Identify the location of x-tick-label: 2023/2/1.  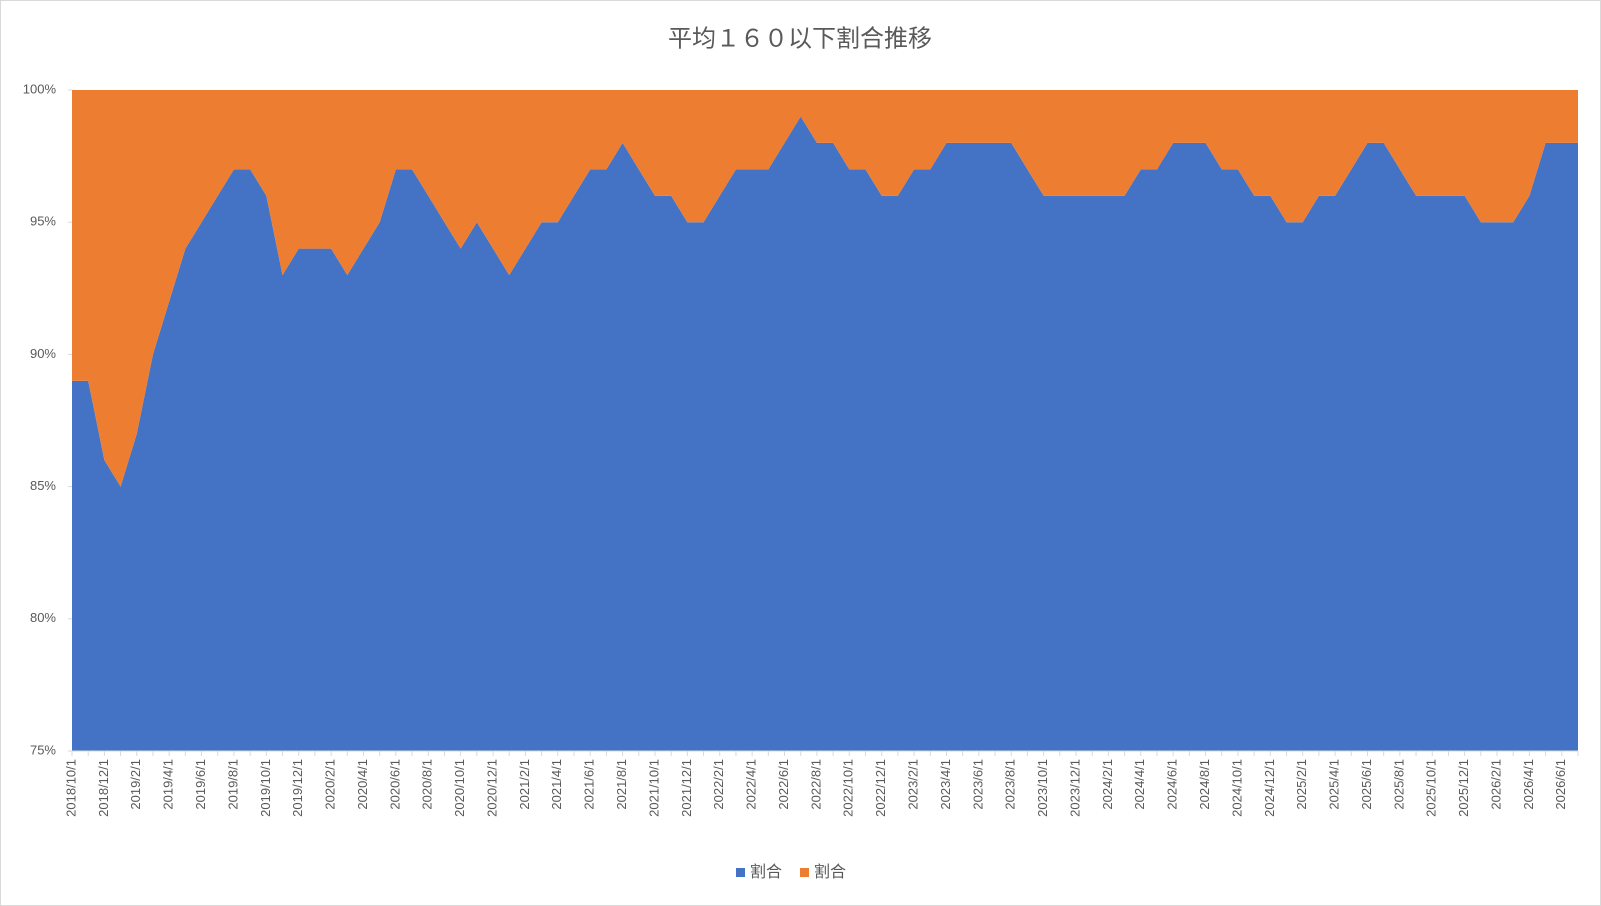
(913, 784).